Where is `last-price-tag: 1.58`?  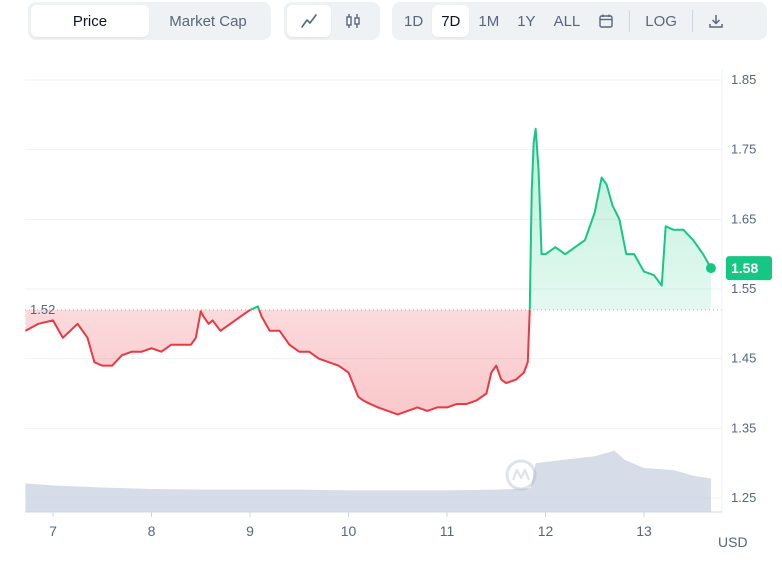 last-price-tag: 1.58 is located at coordinates (749, 268).